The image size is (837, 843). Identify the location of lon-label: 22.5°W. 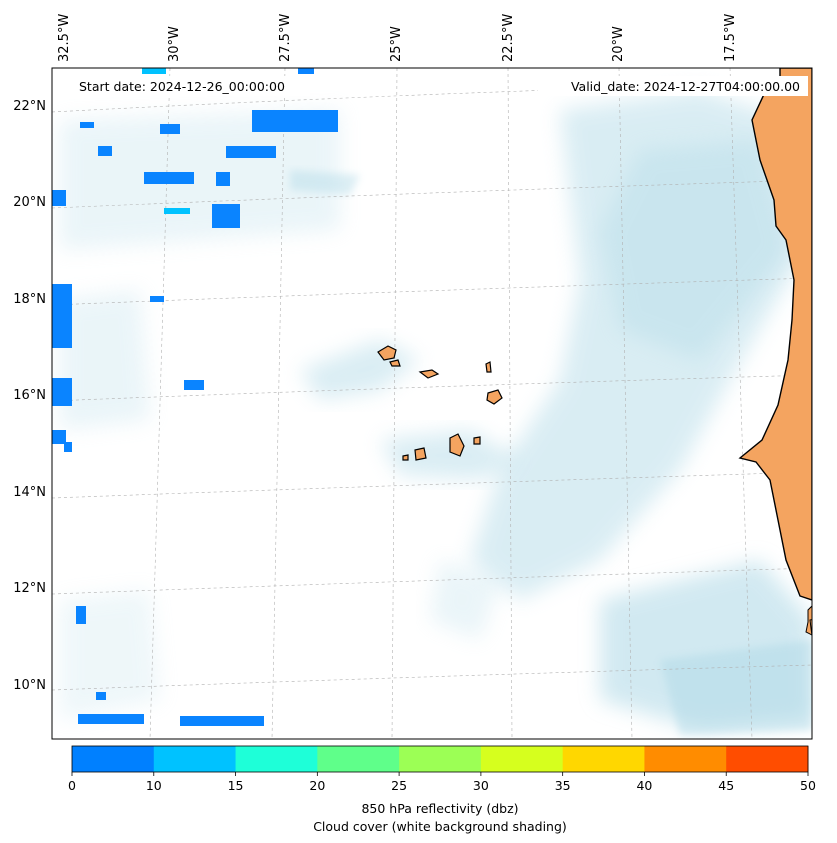
(508, 38).